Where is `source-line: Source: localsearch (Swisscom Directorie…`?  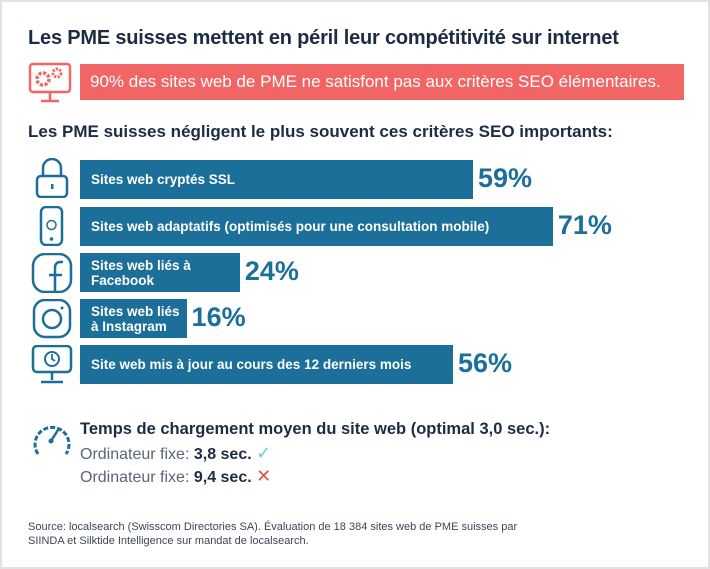 source-line: Source: localsearch (Swisscom Directorie… is located at coordinates (273, 527).